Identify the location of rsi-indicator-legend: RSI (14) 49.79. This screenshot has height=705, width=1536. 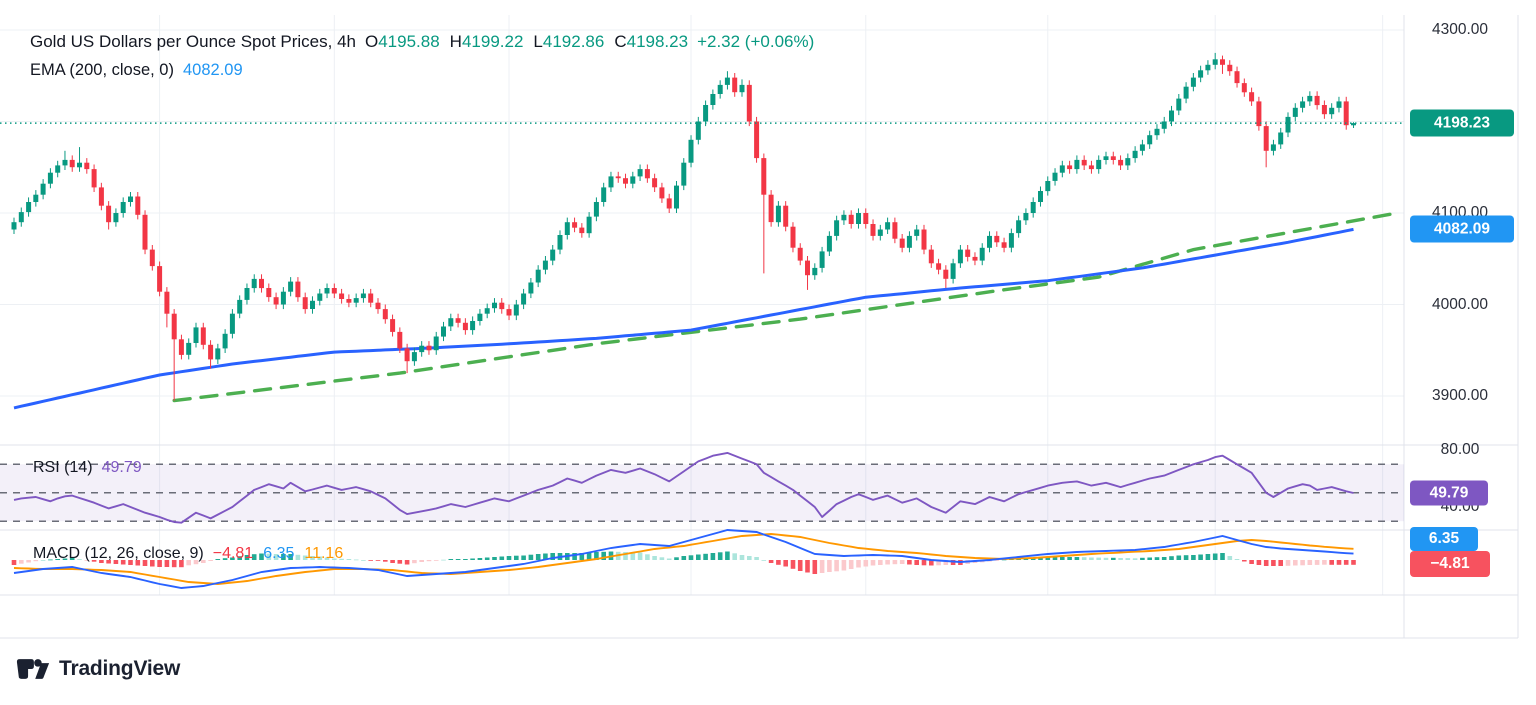
(87, 468).